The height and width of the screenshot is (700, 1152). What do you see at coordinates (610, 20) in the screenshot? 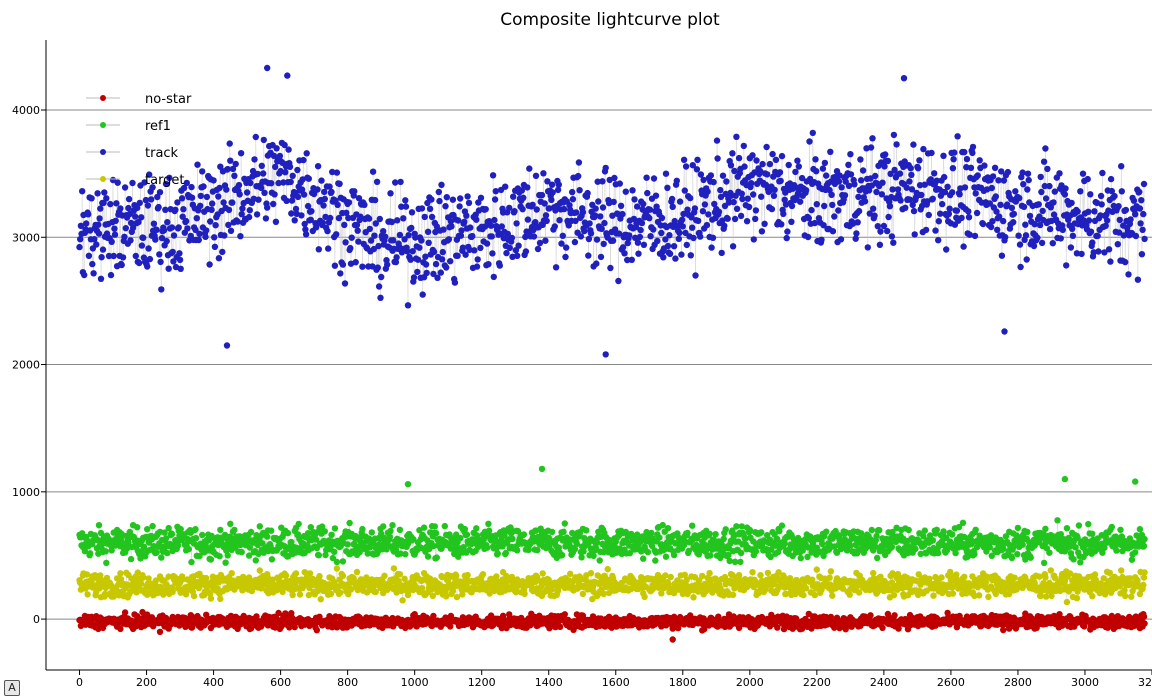
I see `chart-title: Composite lightcurve plot` at bounding box center [610, 20].